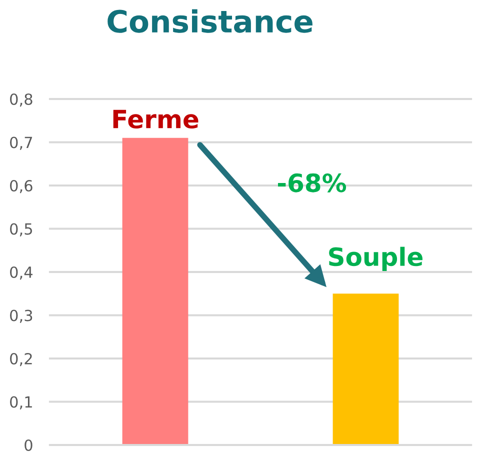 The width and height of the screenshot is (487, 461). Describe the element at coordinates (21, 316) in the screenshot. I see `y-tick-label: 0,3` at that location.